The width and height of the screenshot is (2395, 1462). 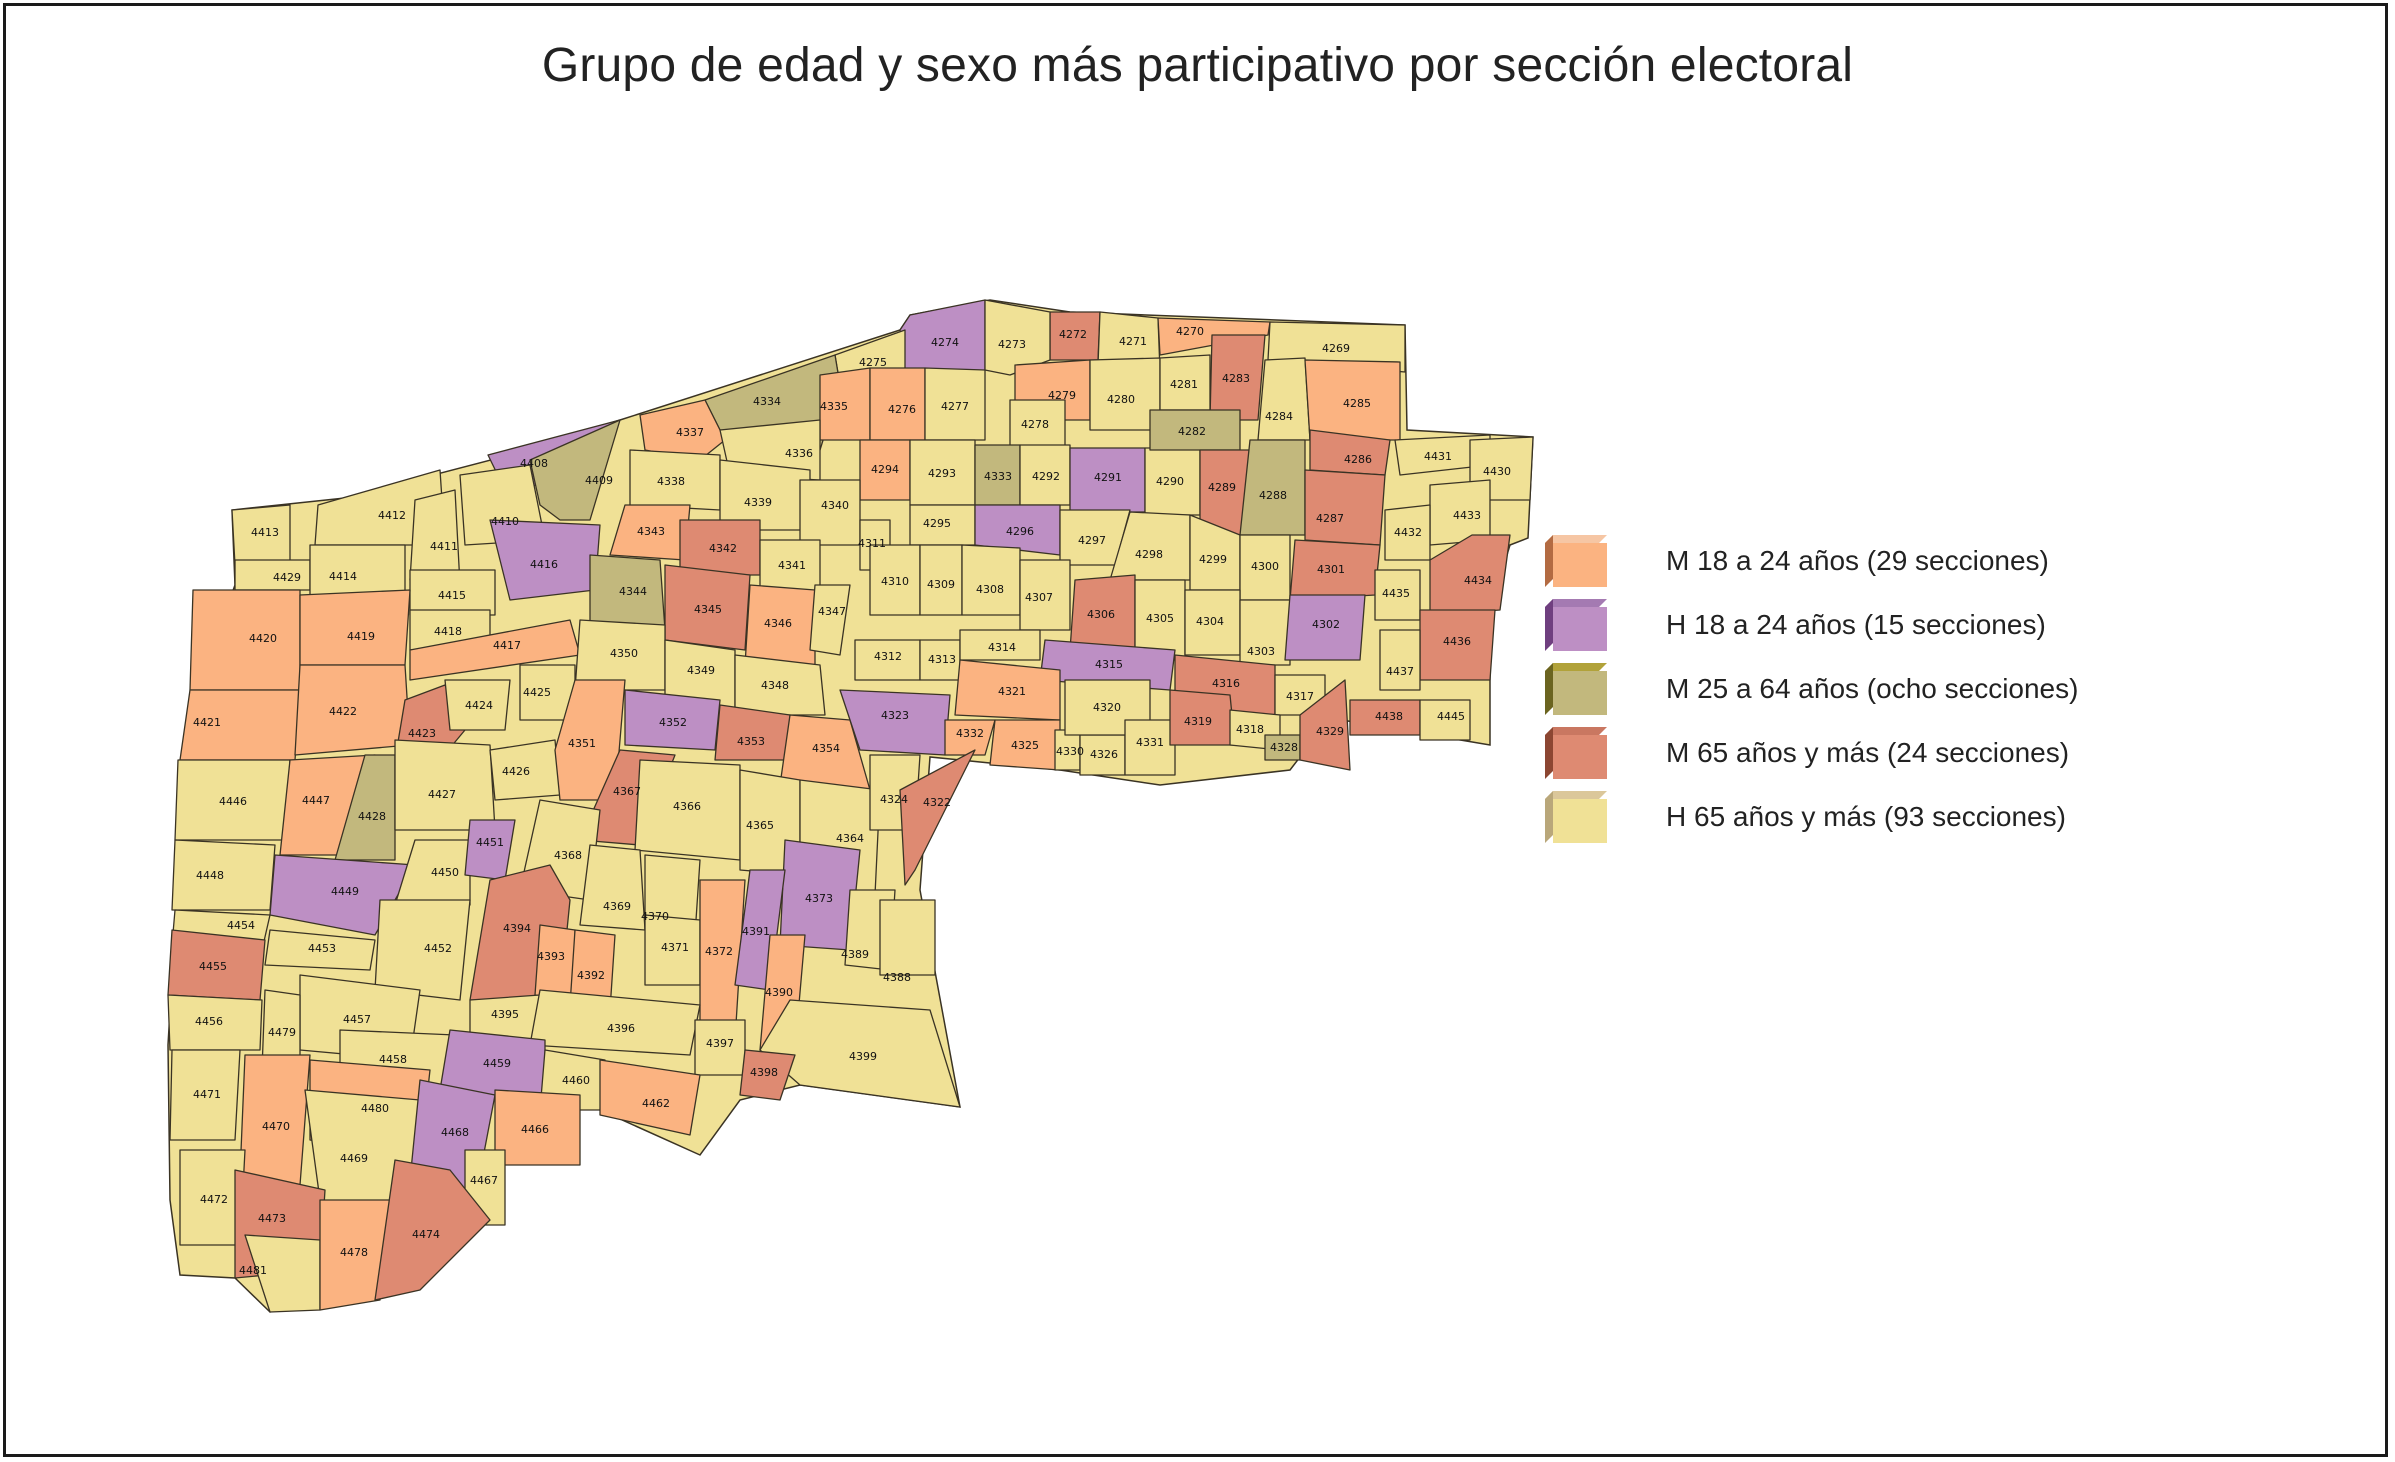 What do you see at coordinates (479, 705) in the screenshot?
I see `section-label-4424: 4424` at bounding box center [479, 705].